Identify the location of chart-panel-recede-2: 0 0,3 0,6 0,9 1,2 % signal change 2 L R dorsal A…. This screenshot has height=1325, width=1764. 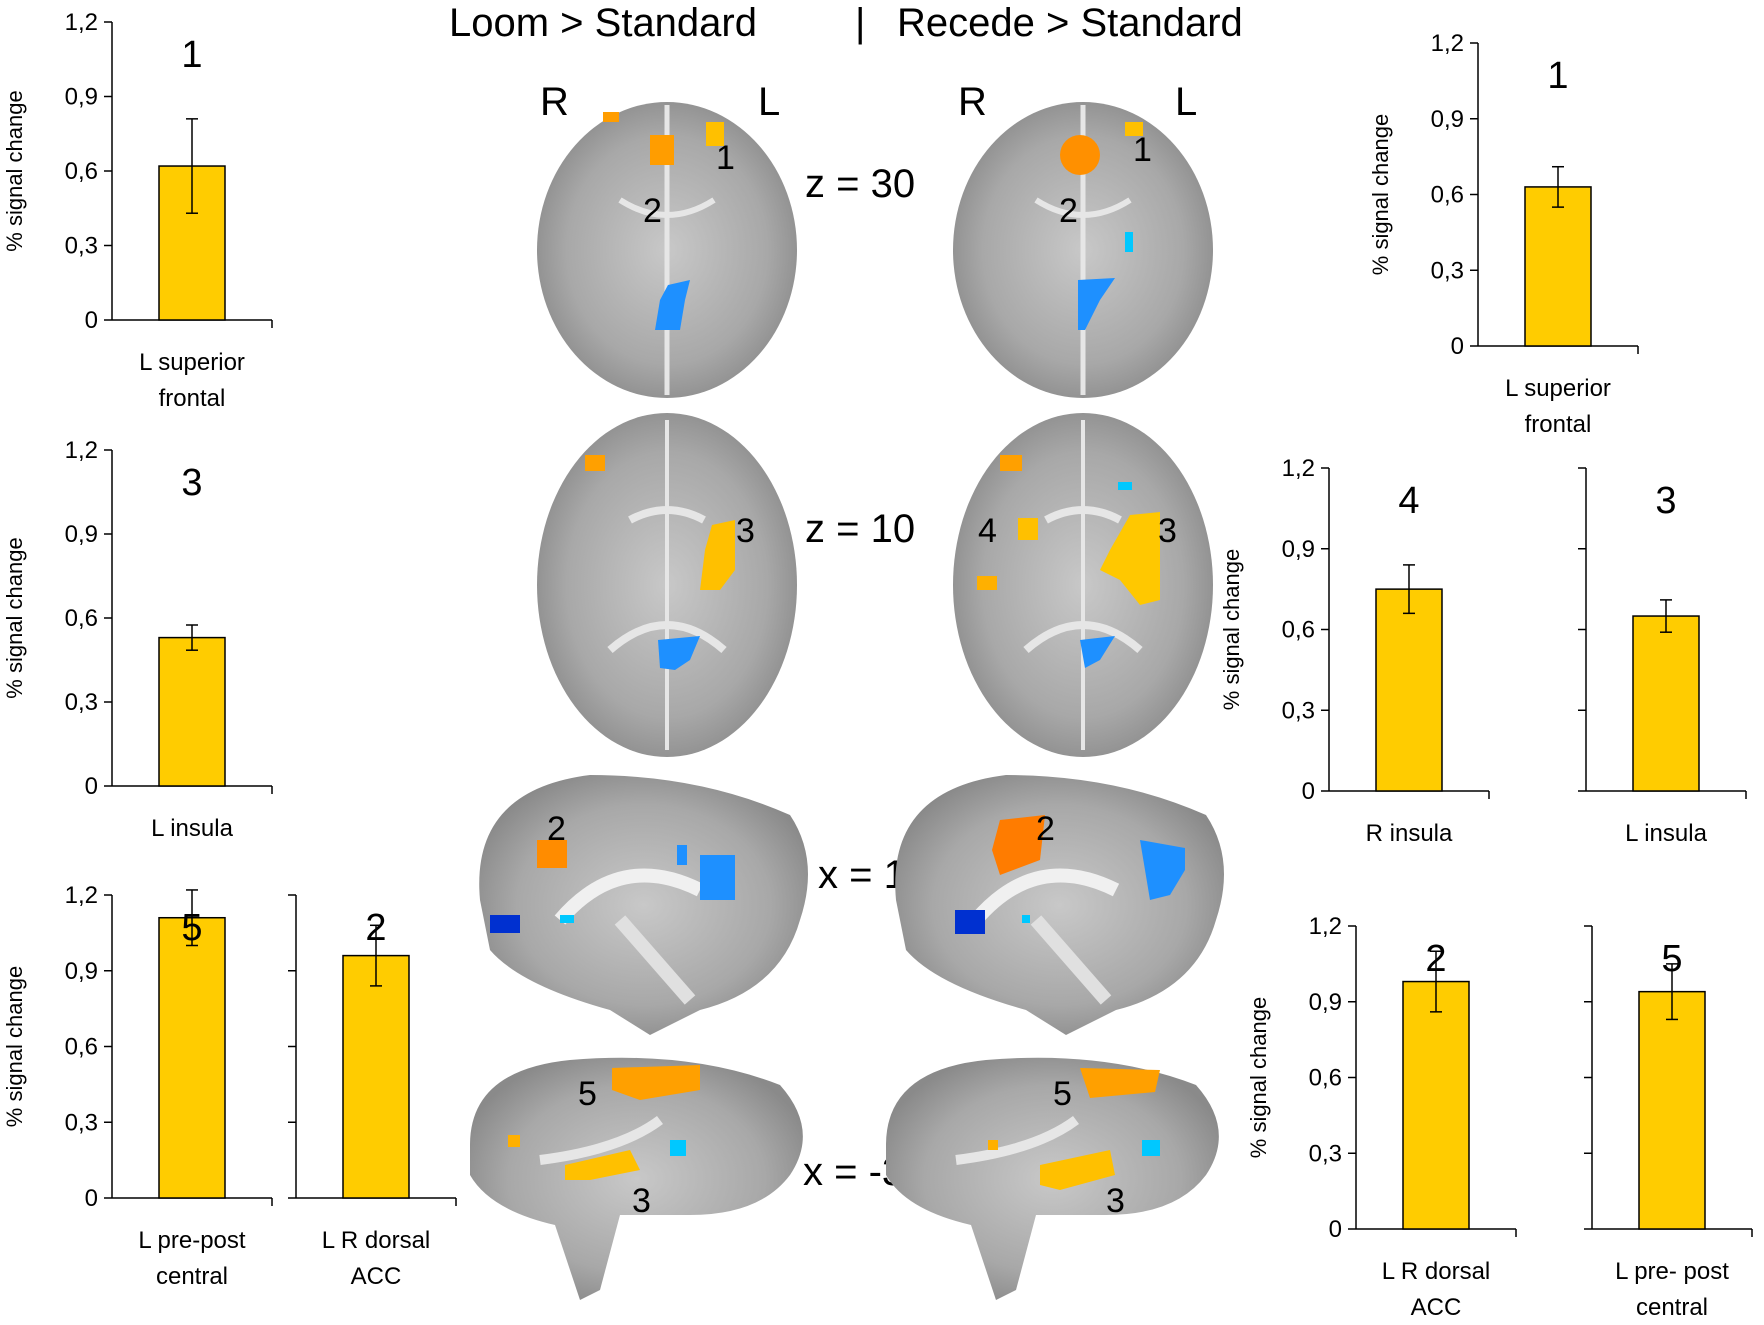
(1381, 1117).